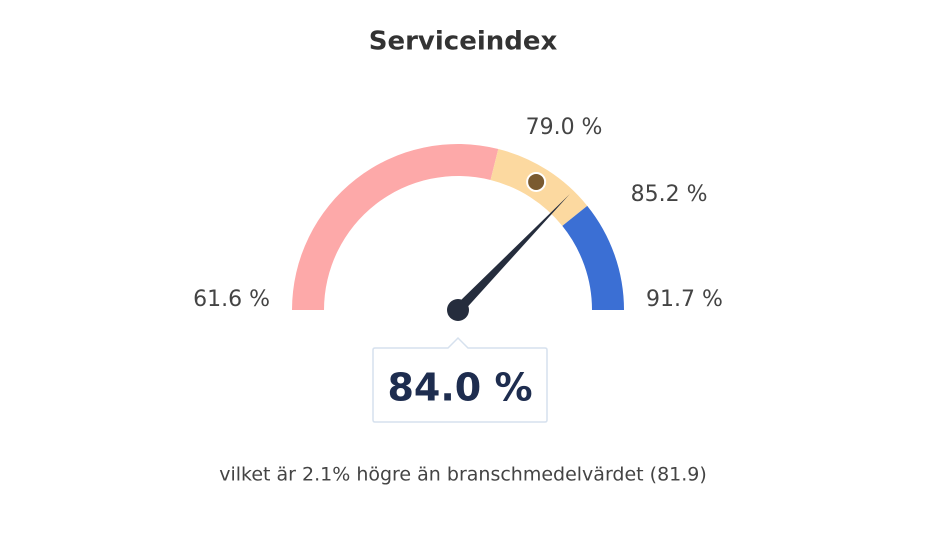 The height and width of the screenshot is (534, 949). I want to click on value-box, so click(460, 379).